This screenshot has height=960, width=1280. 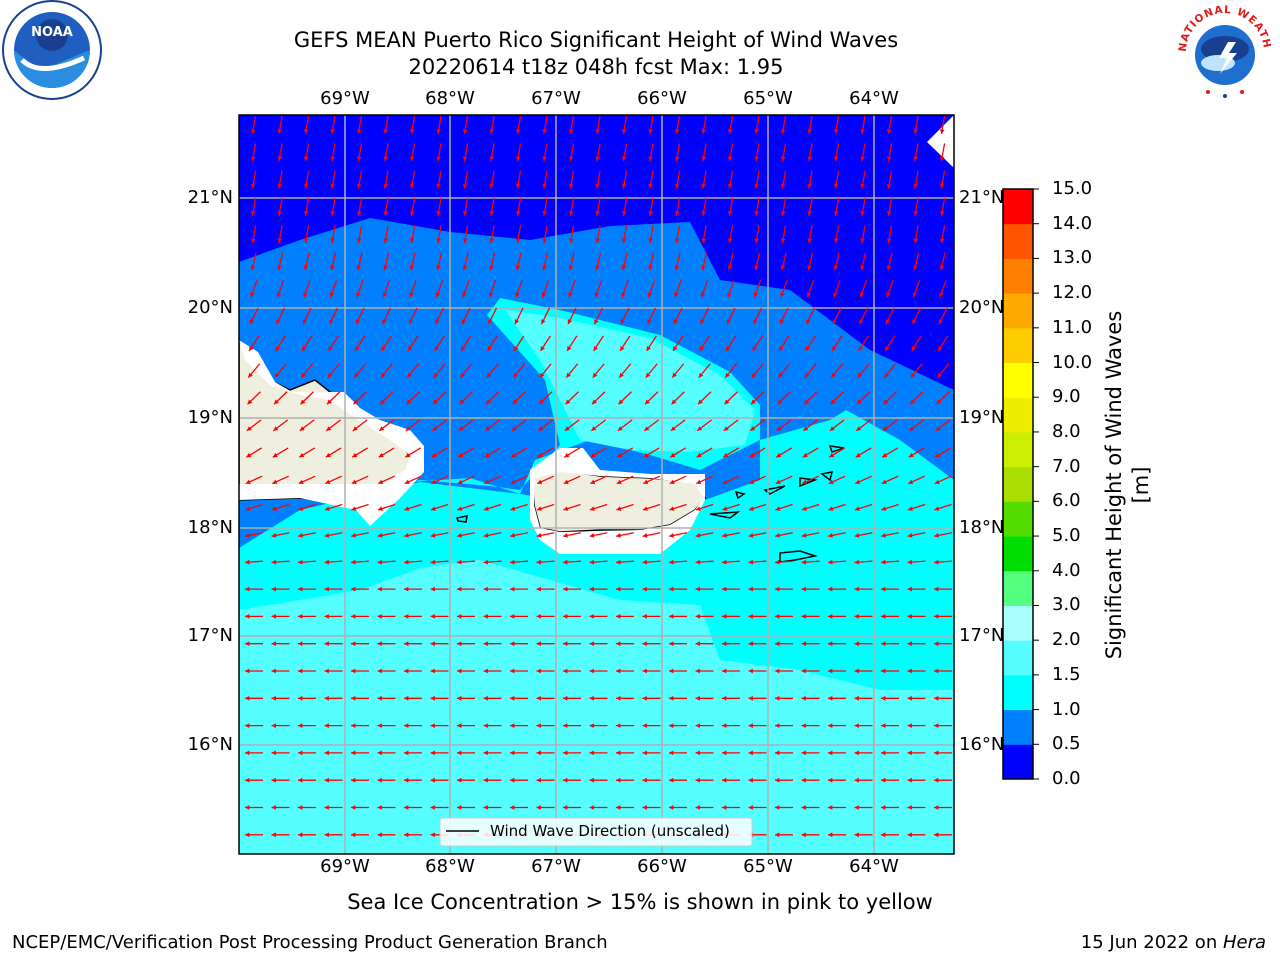 What do you see at coordinates (940, 141) in the screenshot?
I see `nw-corner-white` at bounding box center [940, 141].